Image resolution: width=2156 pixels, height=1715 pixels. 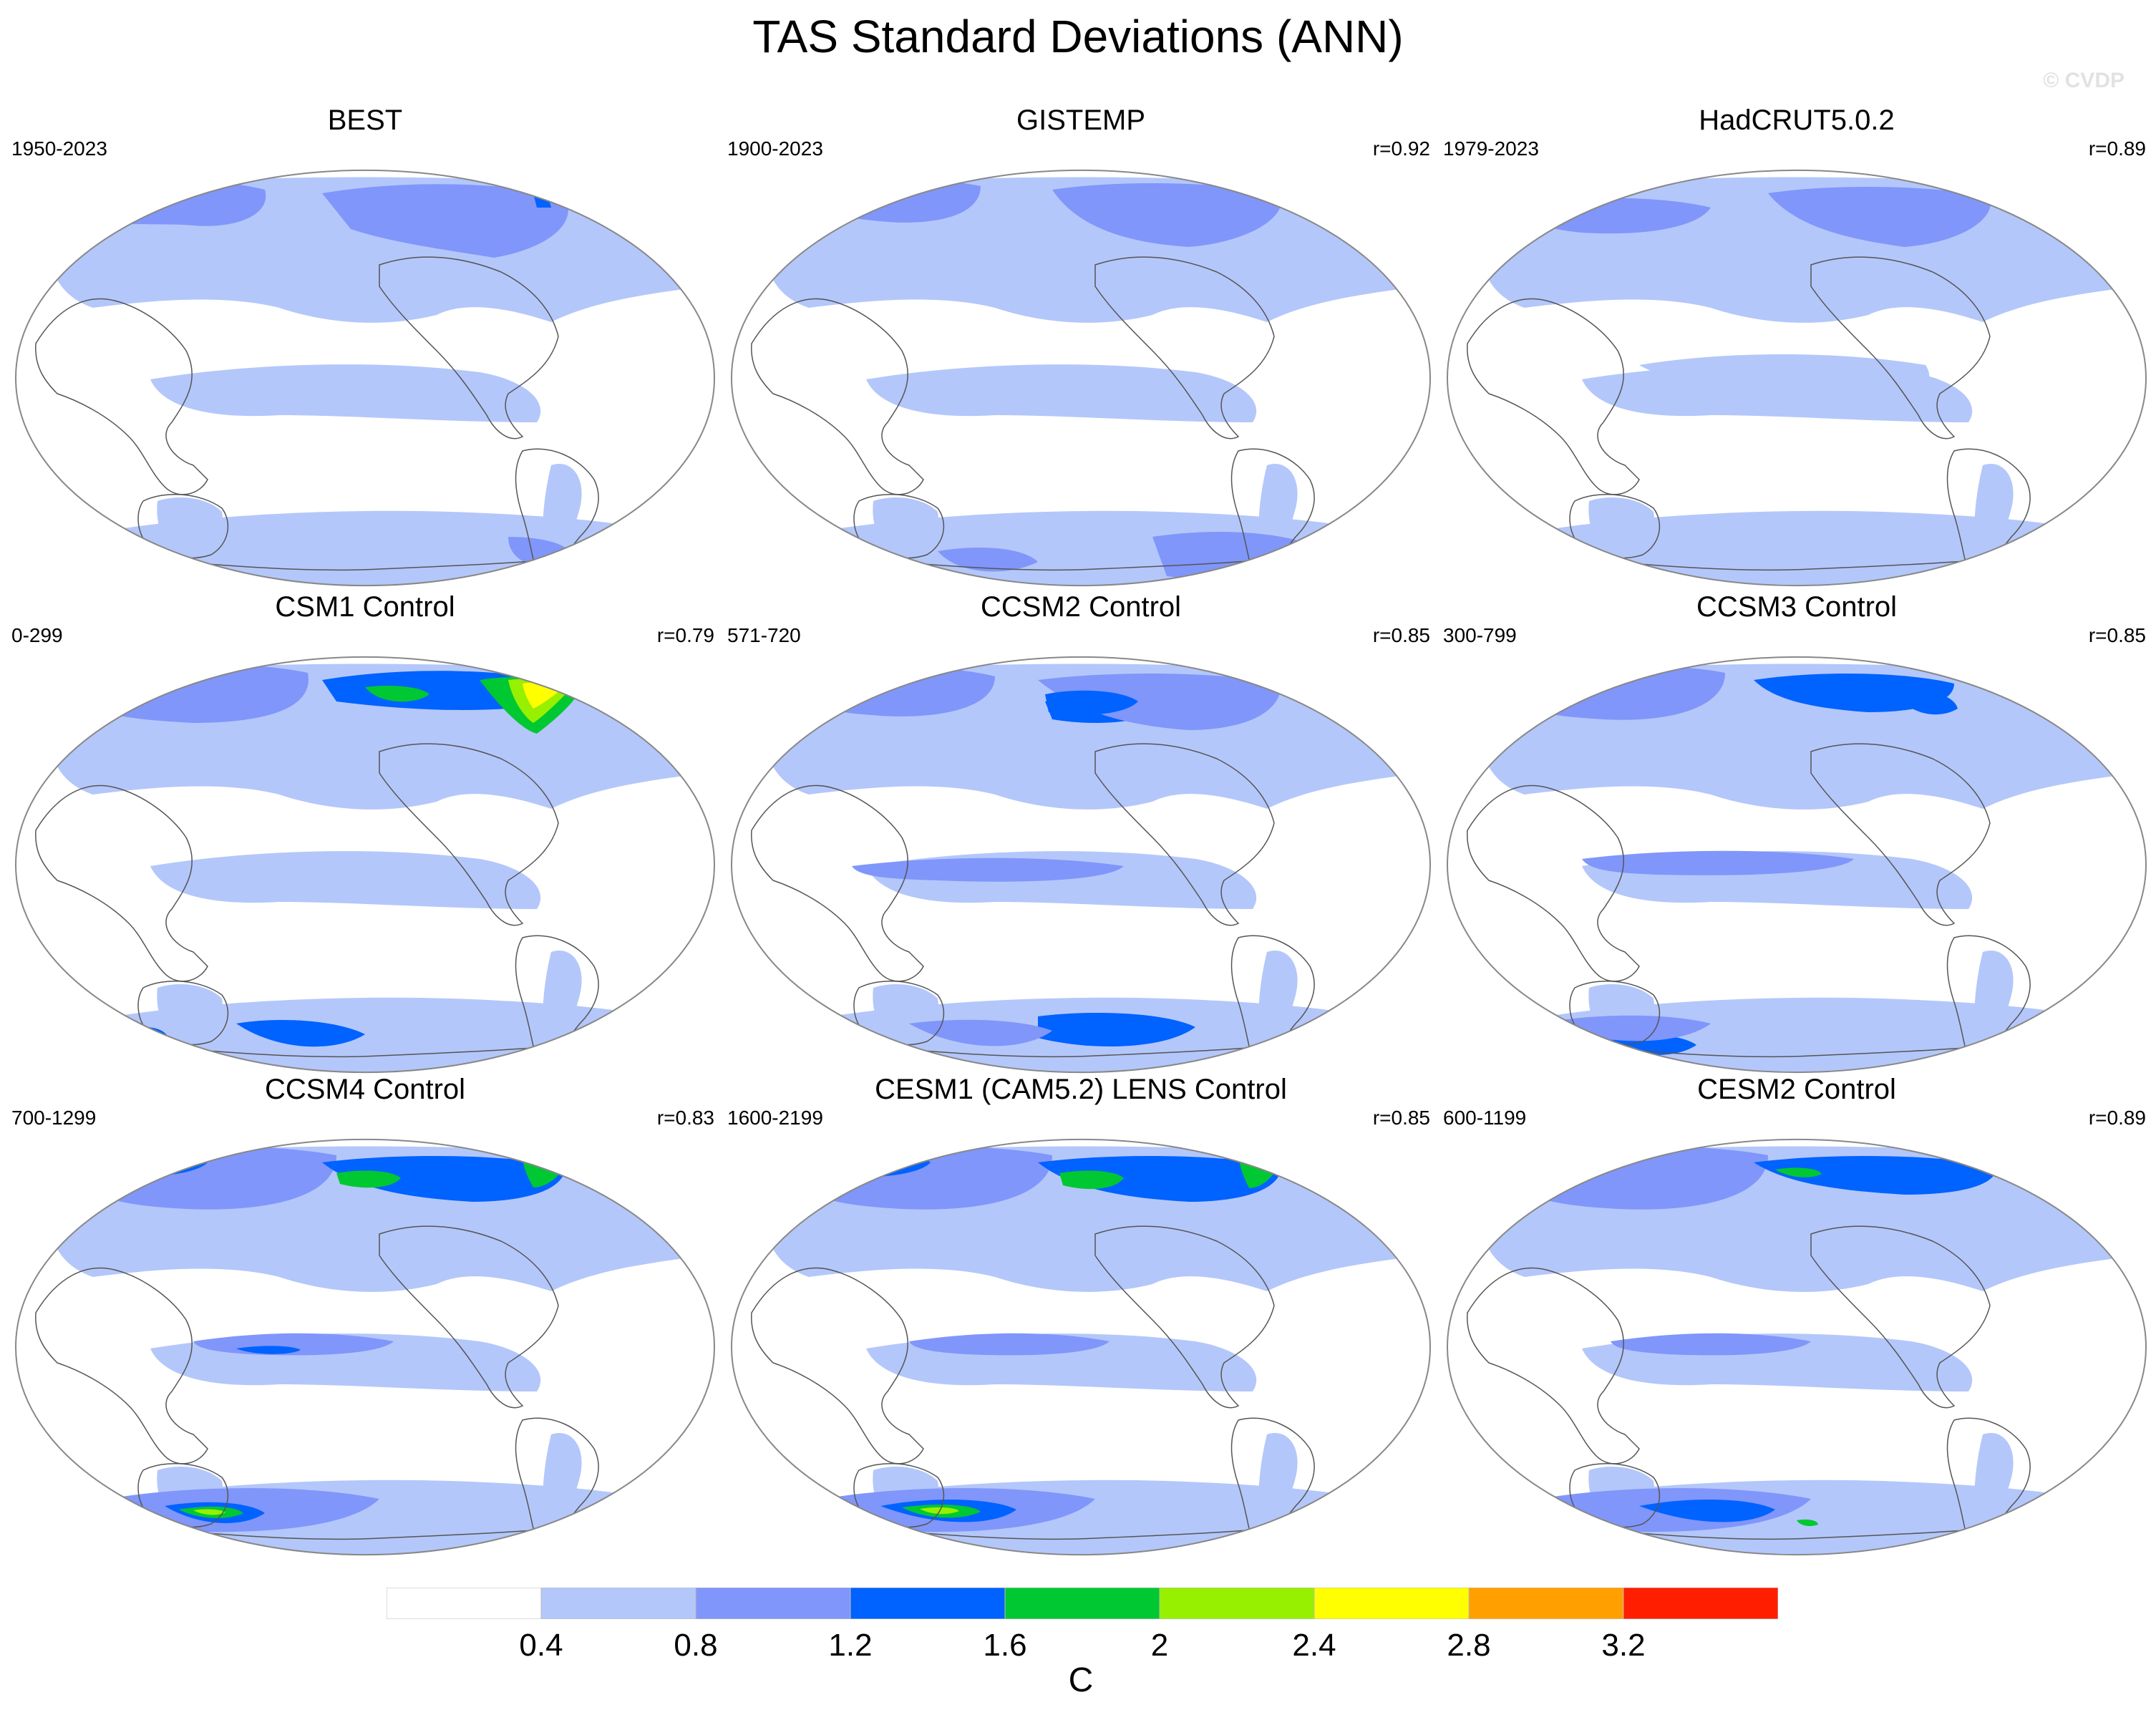 What do you see at coordinates (365, 348) in the screenshot?
I see `map-panel-best: BEST 1950-2023` at bounding box center [365, 348].